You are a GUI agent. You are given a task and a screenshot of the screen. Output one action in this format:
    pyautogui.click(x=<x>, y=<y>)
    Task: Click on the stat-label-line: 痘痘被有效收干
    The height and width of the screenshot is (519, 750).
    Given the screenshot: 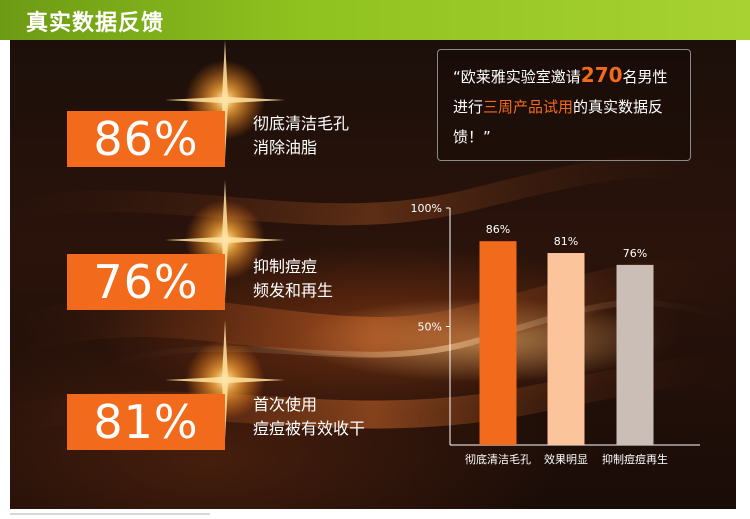 What is the action you would take?
    pyautogui.click(x=309, y=428)
    